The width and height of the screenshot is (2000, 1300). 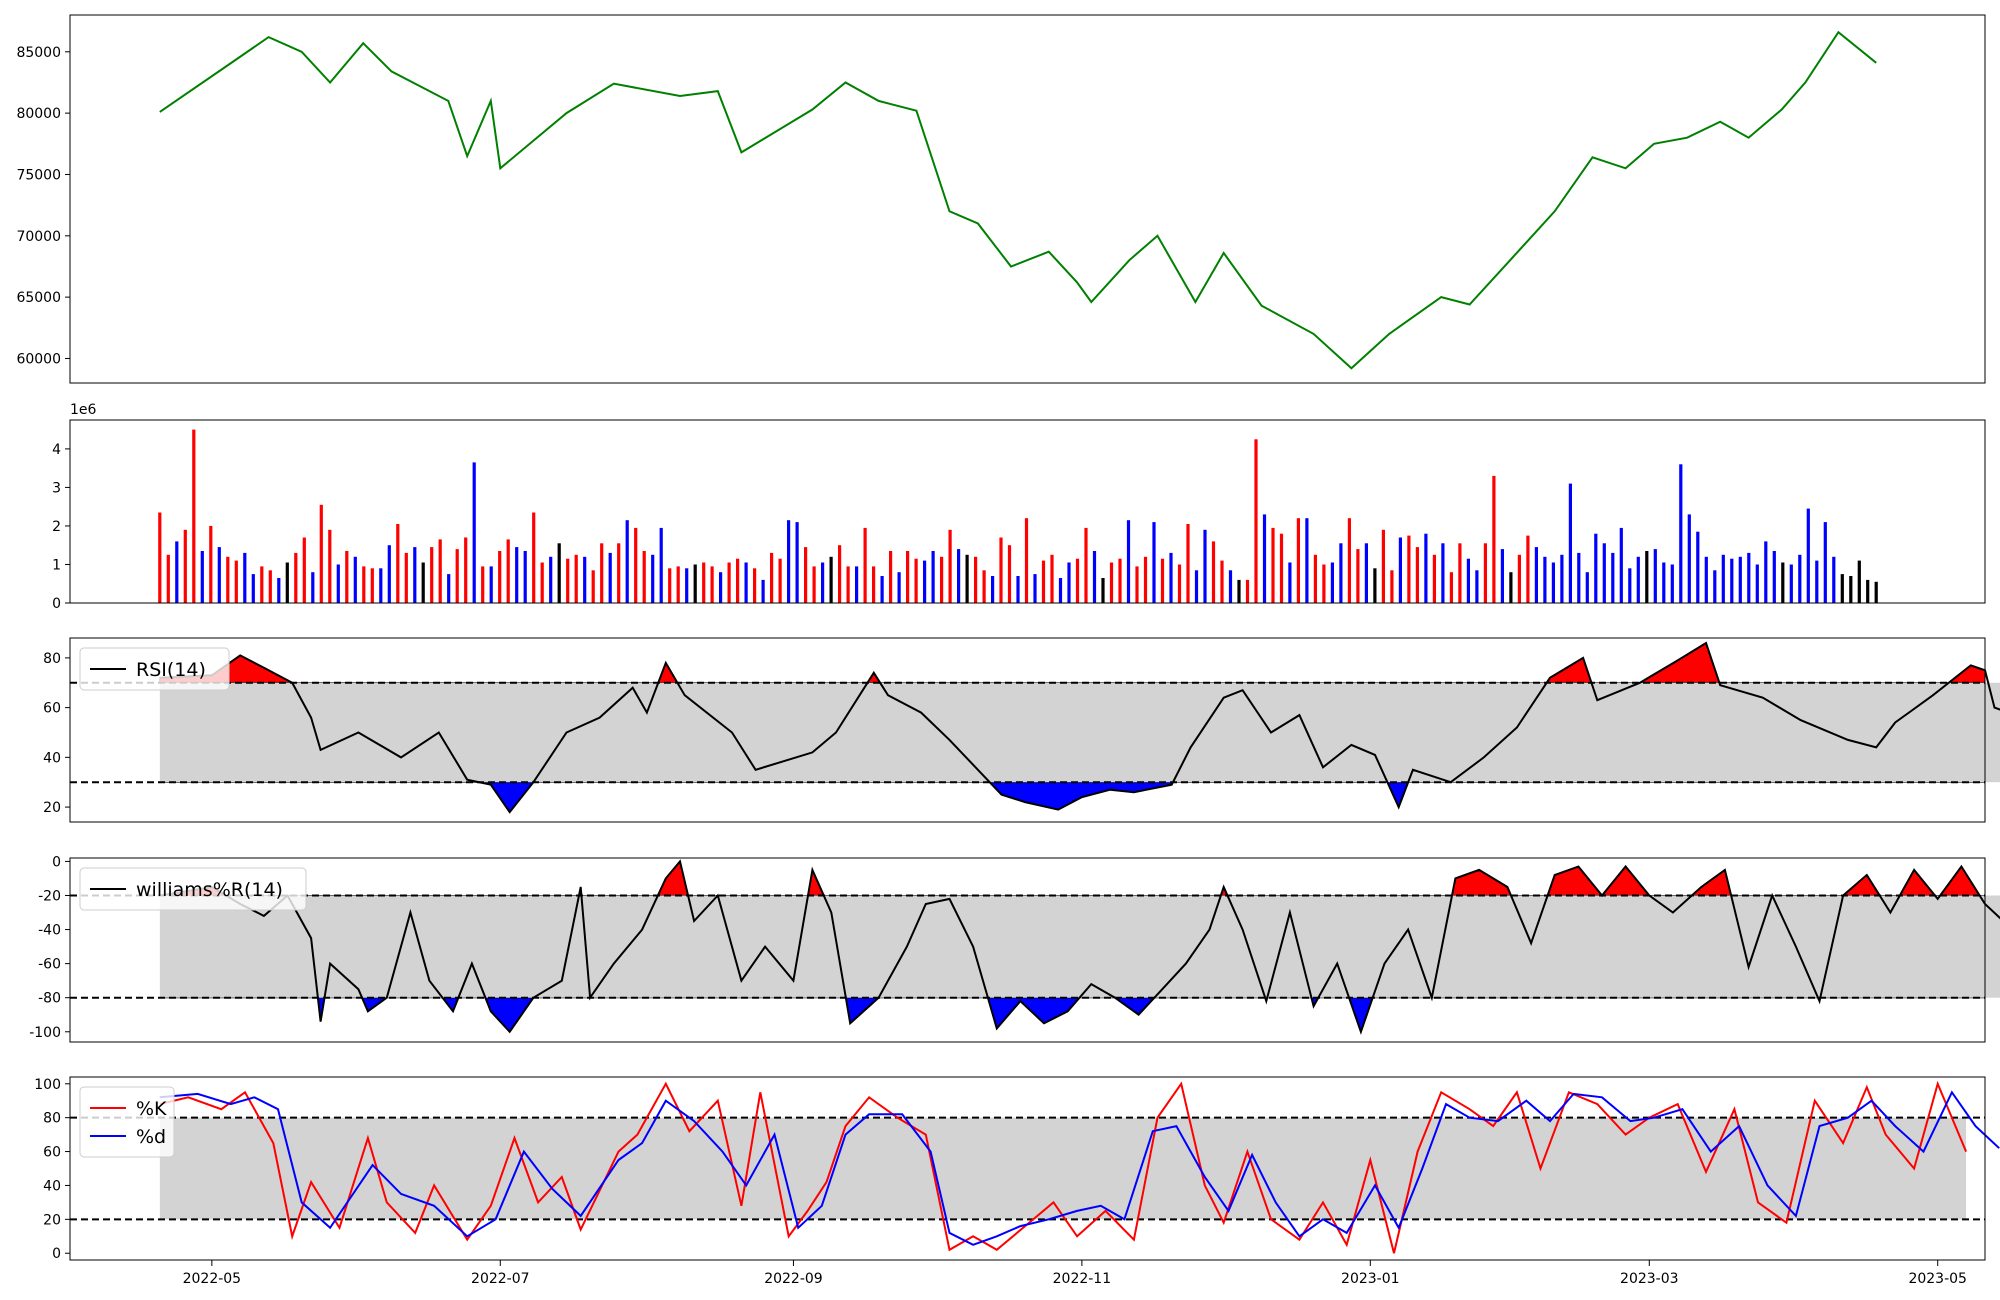 What do you see at coordinates (171, 670) in the screenshot?
I see `legend-label: RSI(14)` at bounding box center [171, 670].